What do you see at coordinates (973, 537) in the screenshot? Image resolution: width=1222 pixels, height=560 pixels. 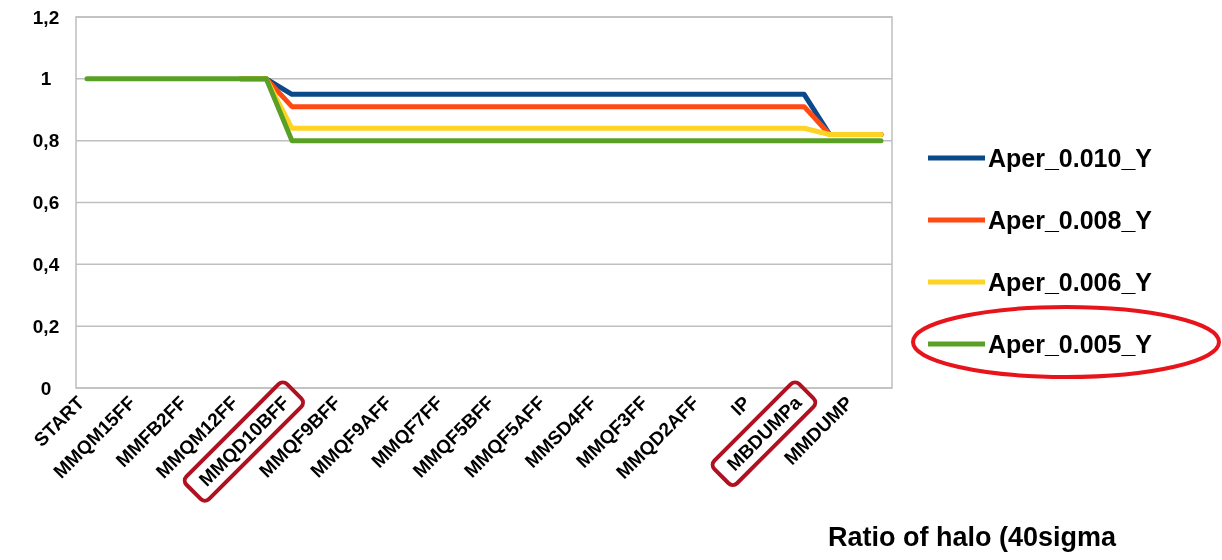 I see `text: Ratio of halo (40sigma` at bounding box center [973, 537].